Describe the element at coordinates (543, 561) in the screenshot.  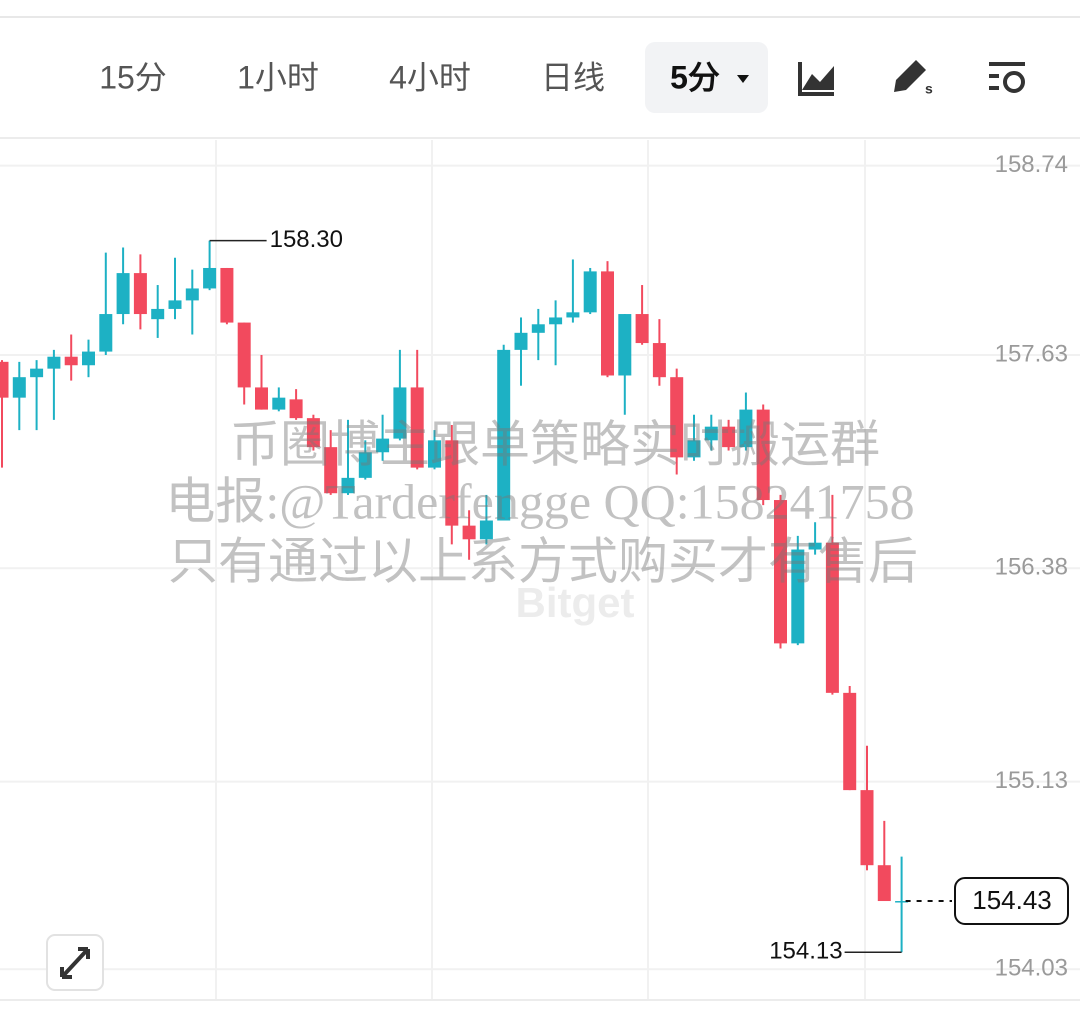
I see `watermark-line: 只有通过以上系方式购买才有售后` at that location.